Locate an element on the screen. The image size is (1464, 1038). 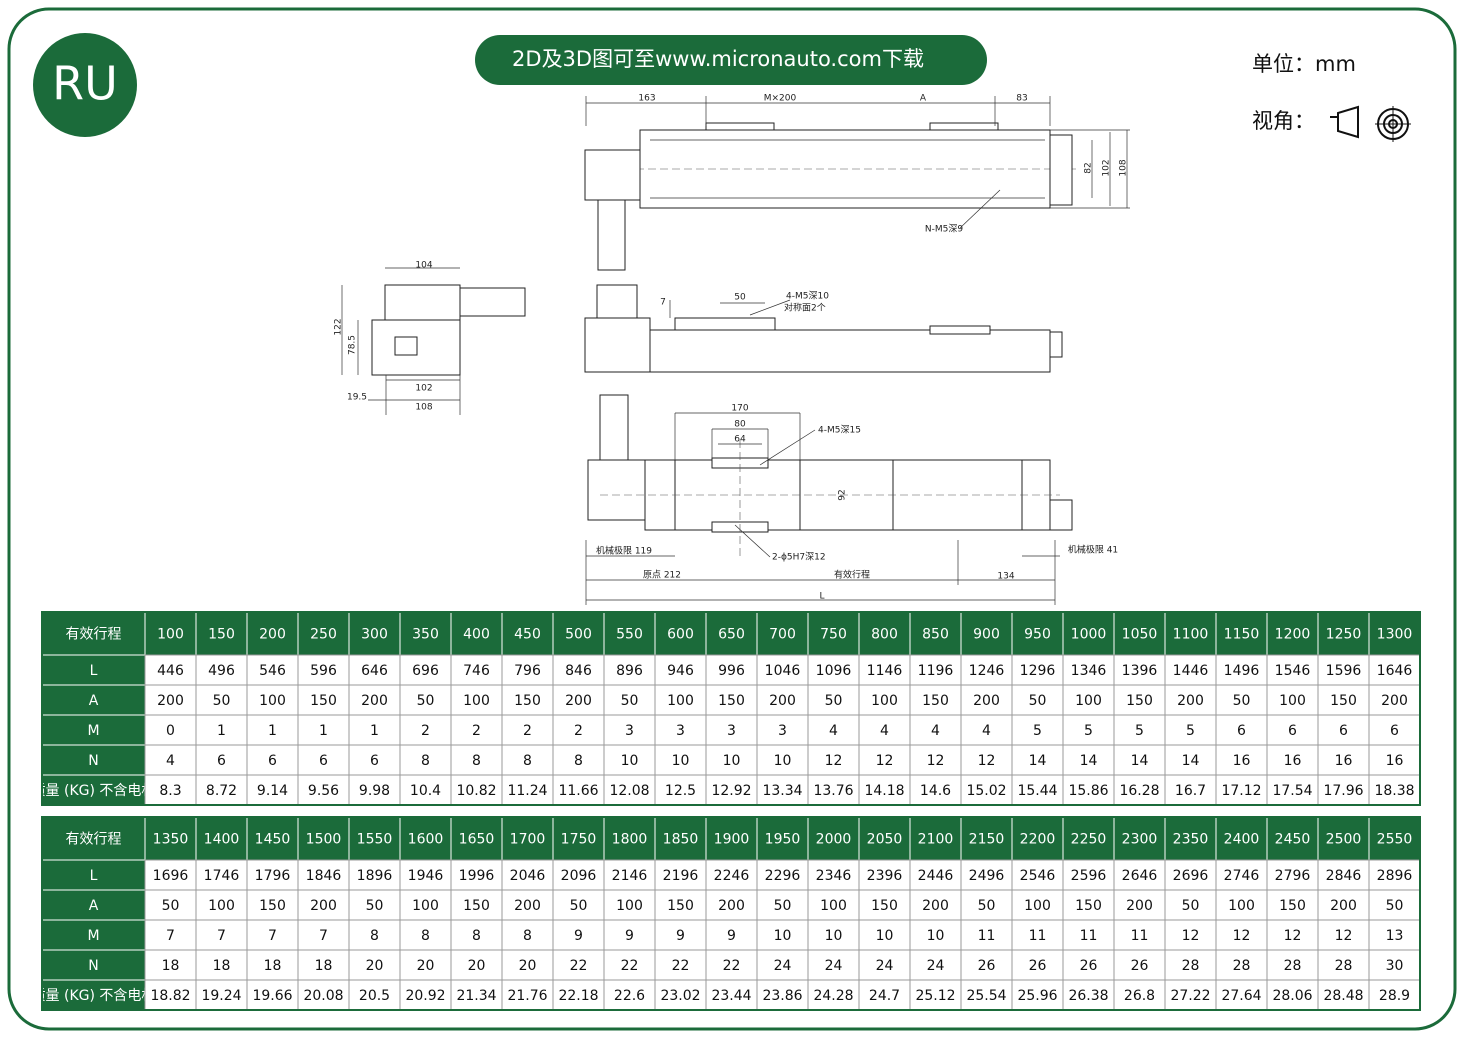
table-header: 2400 is located at coordinates (1242, 840).